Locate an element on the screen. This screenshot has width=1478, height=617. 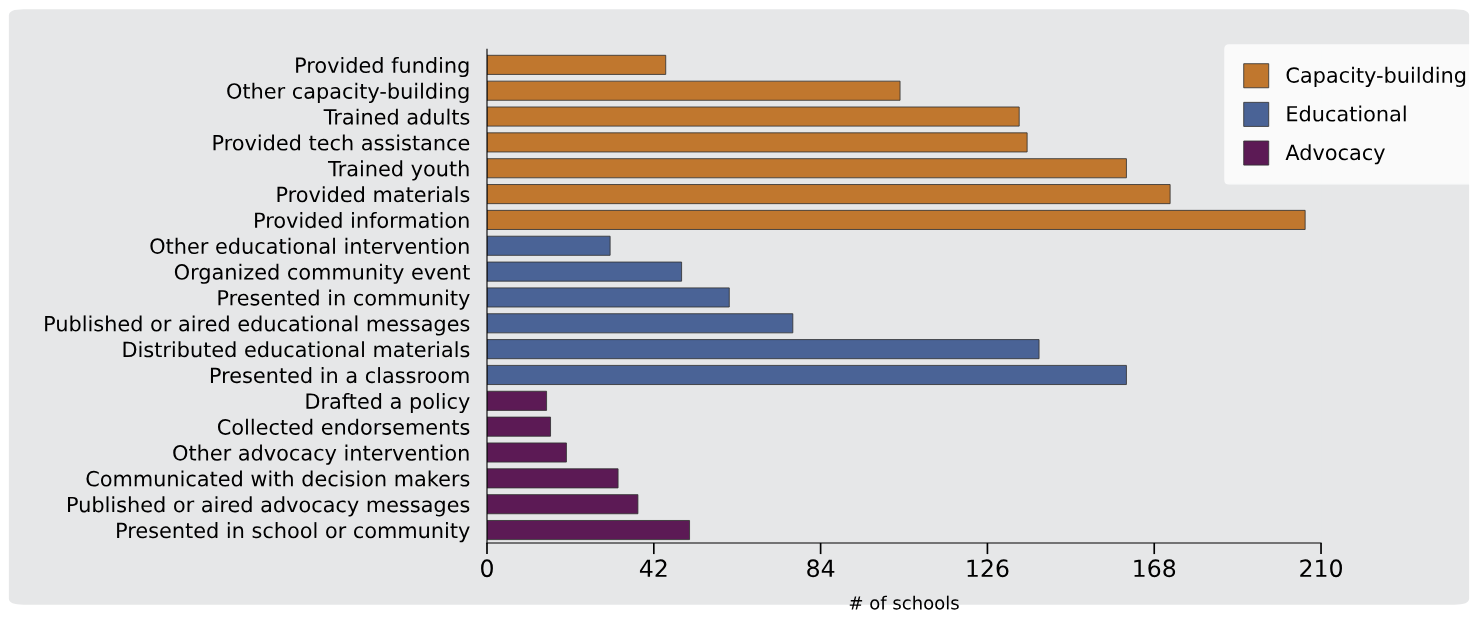
y-tick-label: Other capacity-building is located at coordinates (348, 92).